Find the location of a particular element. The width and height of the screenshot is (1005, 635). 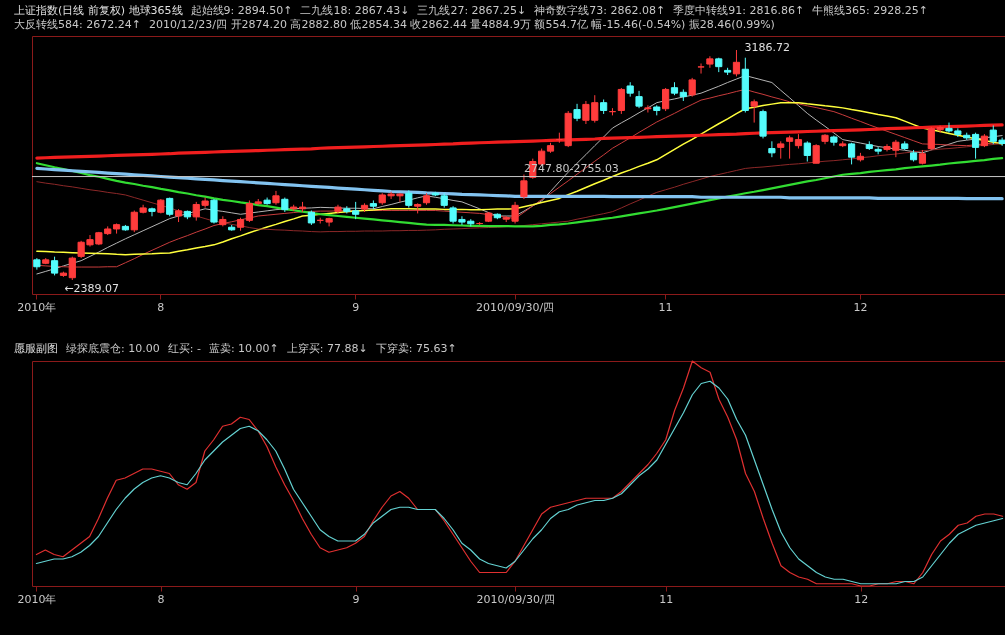

annotation: 3186.72 is located at coordinates (767, 47).